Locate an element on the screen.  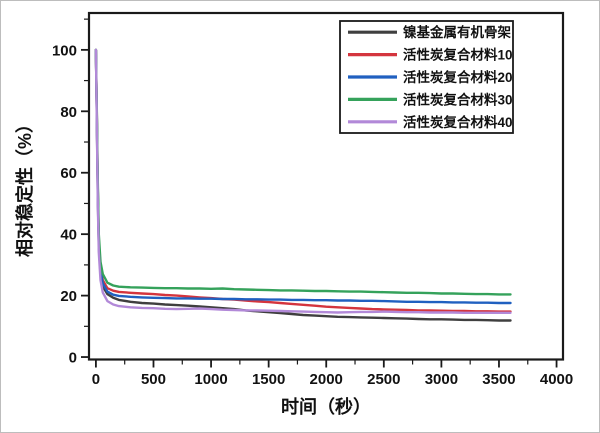
legend-item-label: 活性炭复合材料20 is located at coordinates (458, 77).